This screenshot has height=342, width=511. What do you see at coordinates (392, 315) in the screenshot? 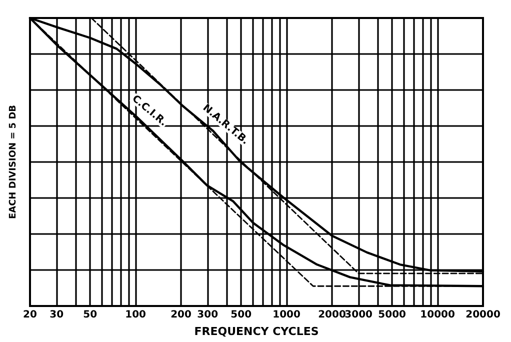
I see `x-tick-label: 5000` at bounding box center [392, 315].